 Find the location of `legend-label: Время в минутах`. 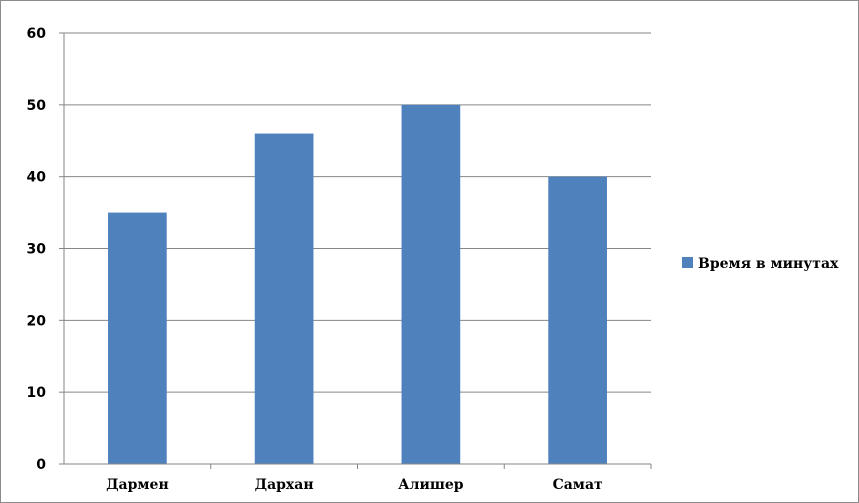

legend-label: Время в минутах is located at coordinates (768, 264).